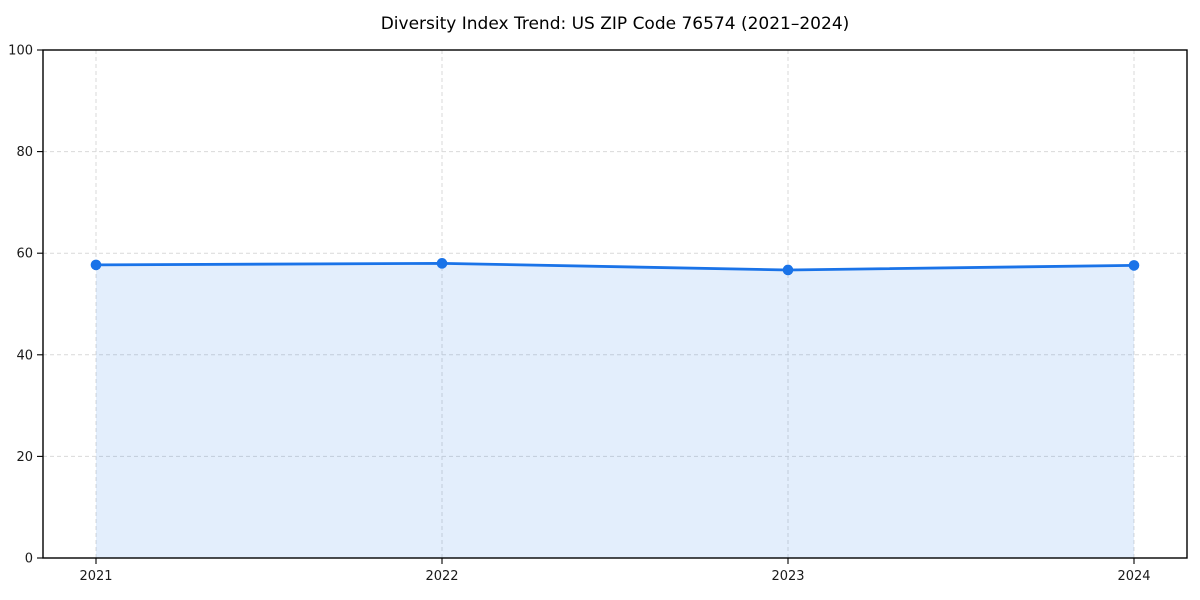 This screenshot has height=600, width=1200. What do you see at coordinates (24, 254) in the screenshot?
I see `y-tick-label: 60` at bounding box center [24, 254].